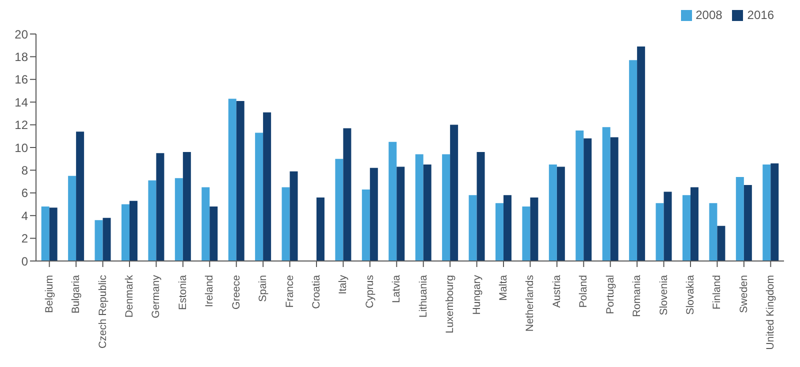 The image size is (800, 367). What do you see at coordinates (21, 147) in the screenshot?
I see `y-tick-label: 10` at bounding box center [21, 147].